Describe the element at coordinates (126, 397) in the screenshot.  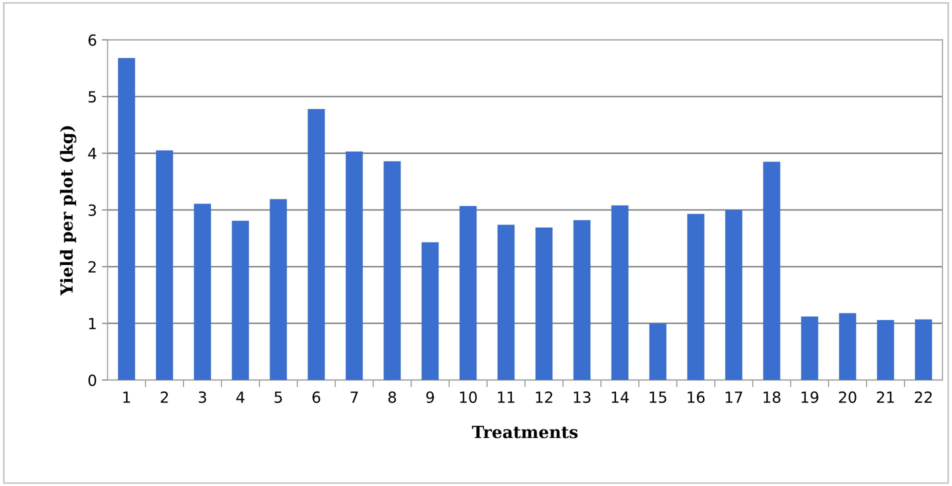
I see `x-tick-label: 1` at that location.